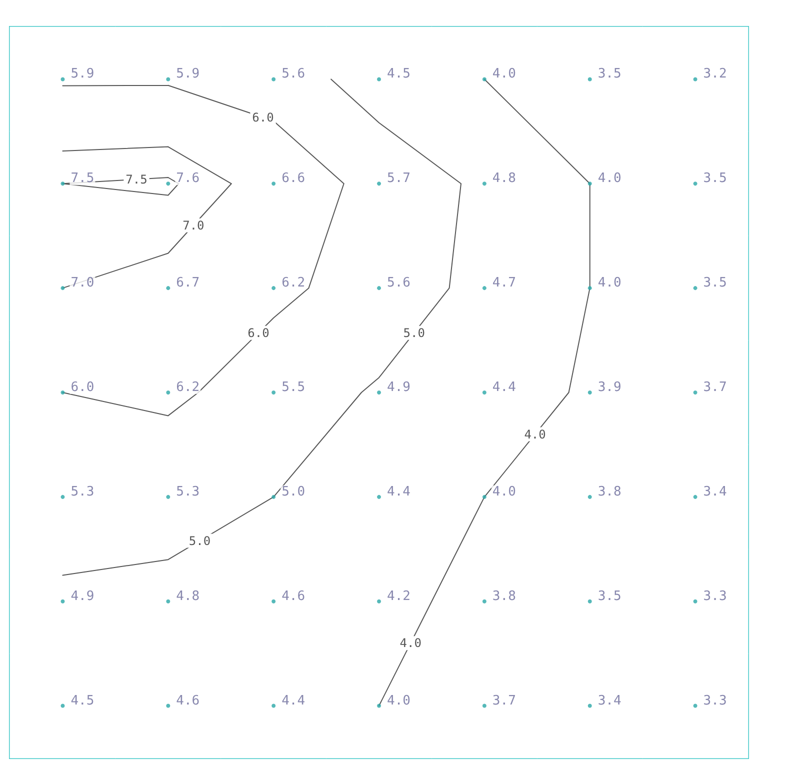 This screenshot has width=803, height=760. What do you see at coordinates (398, 596) in the screenshot?
I see `data-label: 4.2` at bounding box center [398, 596].